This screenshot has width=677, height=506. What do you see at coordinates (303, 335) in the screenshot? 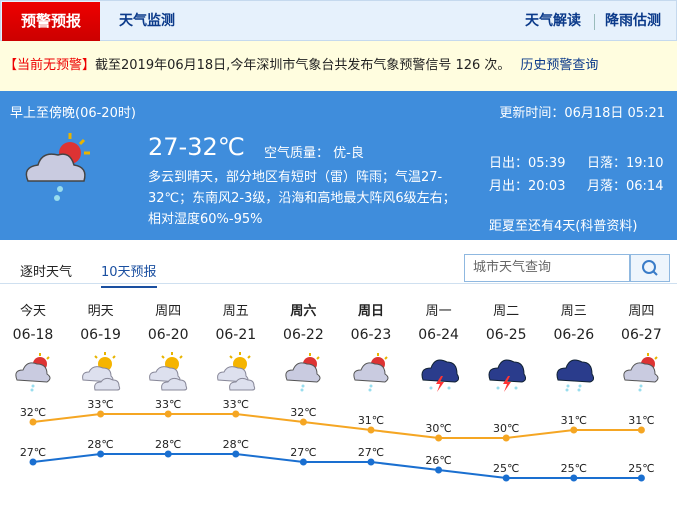
I see `forecast-date: 06-22` at bounding box center [303, 335].